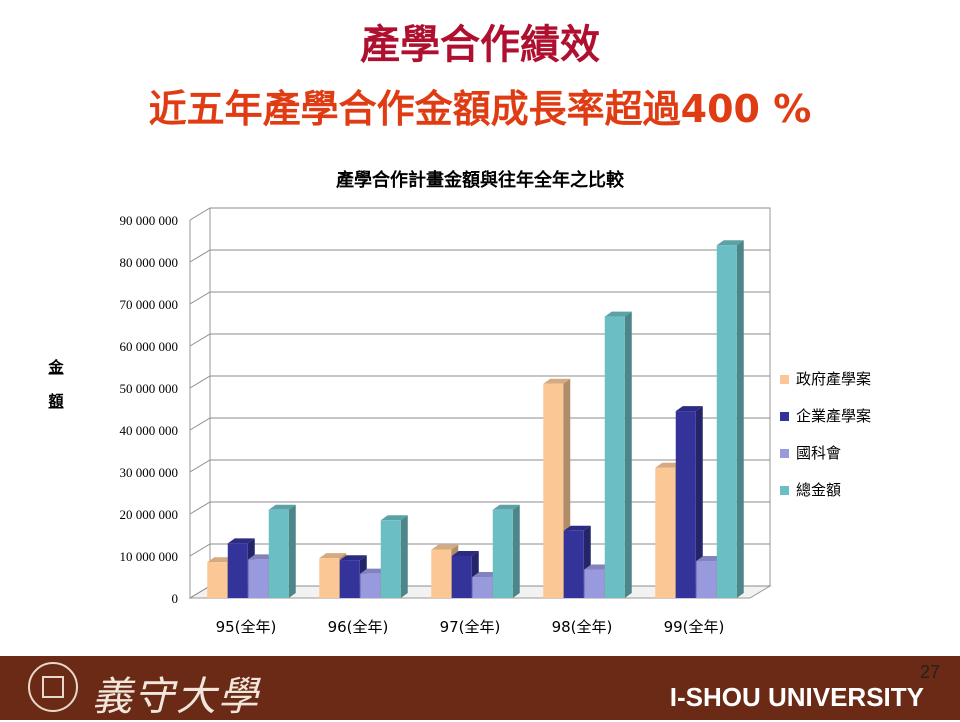 This screenshot has width=960, height=722. Describe the element at coordinates (246, 627) in the screenshot. I see `x-tick-label: 95(全年)` at that location.